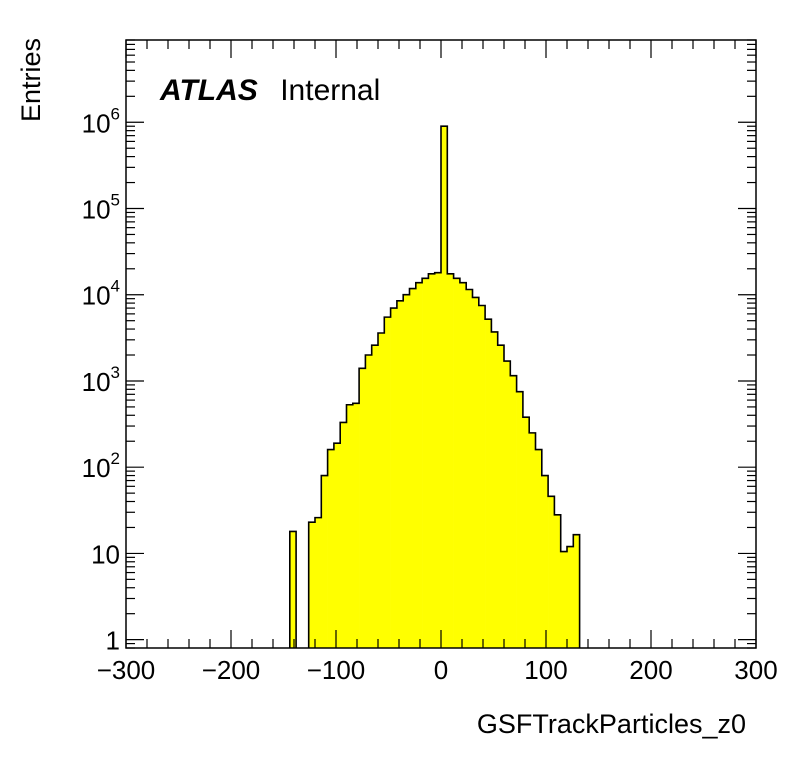  I want to click on atlas-label: ATLAS Internal, so click(269, 90).